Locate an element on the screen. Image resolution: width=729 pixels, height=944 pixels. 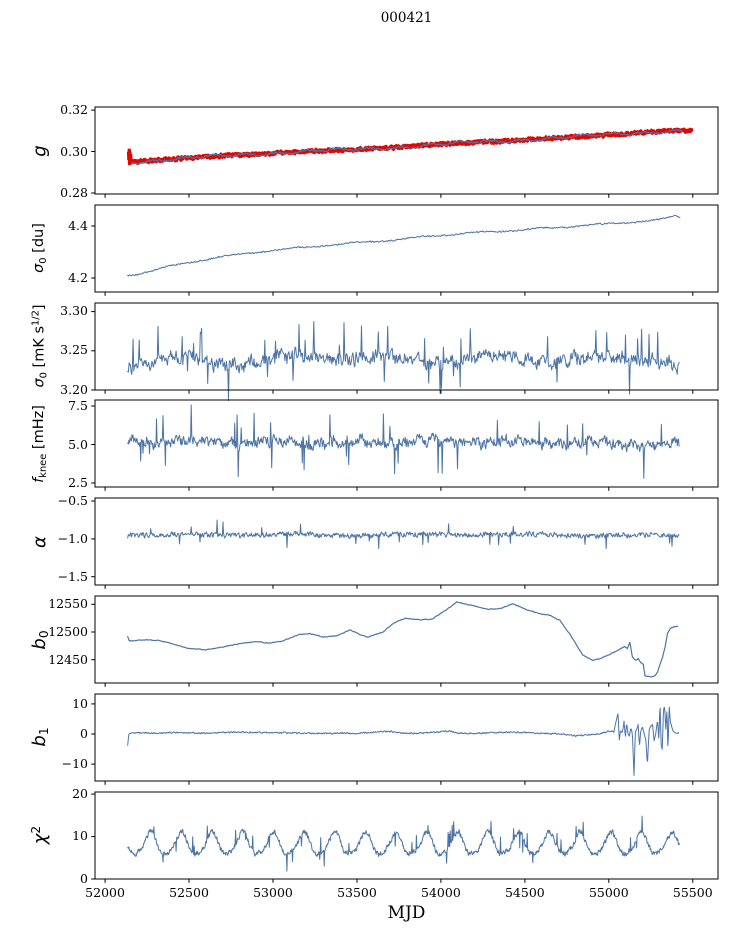
plot-area-sigma0-du is located at coordinates (405, 250).